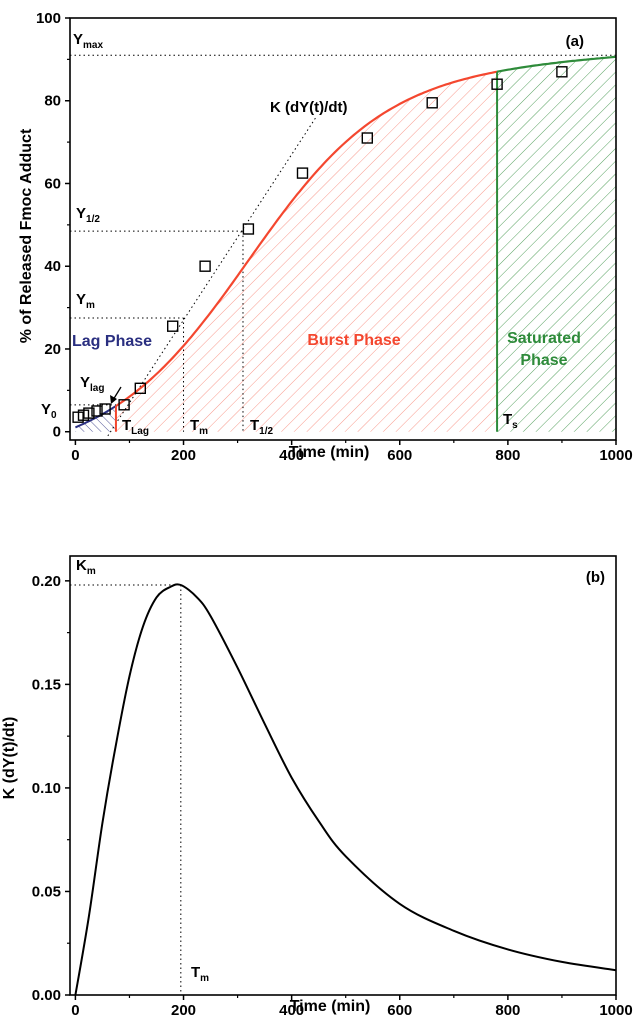  Describe the element at coordinates (9, 758) in the screenshot. I see `panel-b-y-axis-label: K (dY(t)/dt)` at that location.